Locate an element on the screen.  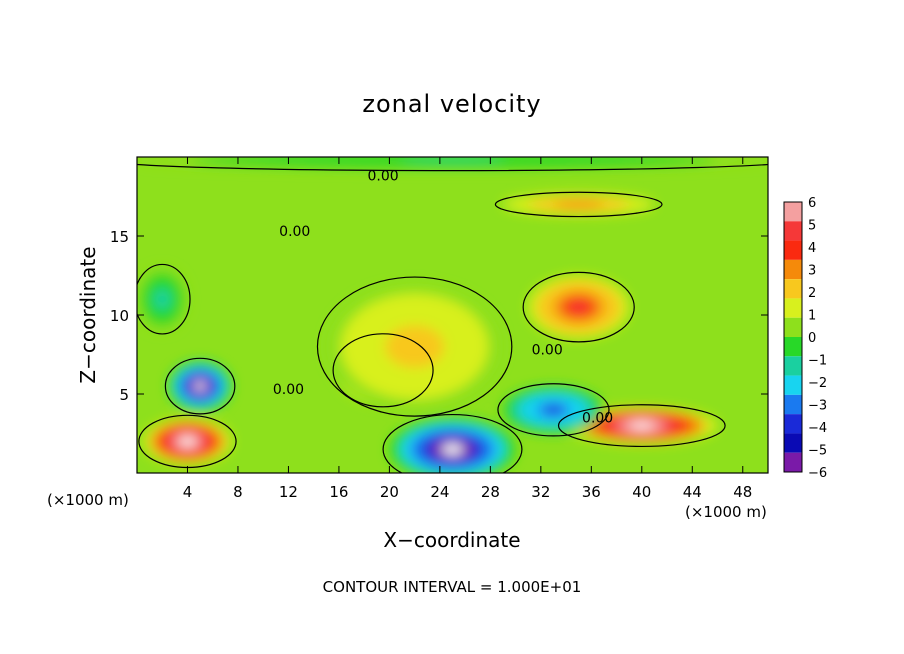
x-tick-label-8: 8 is located at coordinates (238, 492).